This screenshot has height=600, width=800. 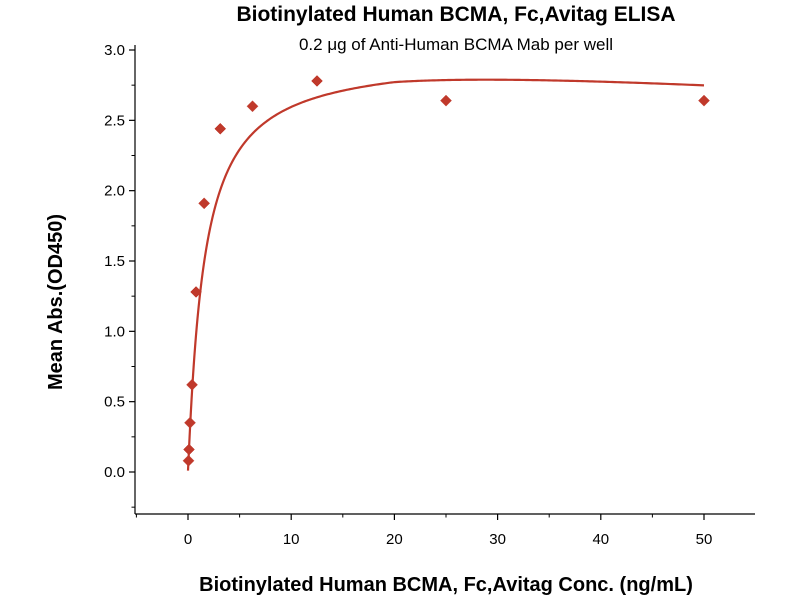 I want to click on x-tick-label: 30, so click(x=497, y=539).